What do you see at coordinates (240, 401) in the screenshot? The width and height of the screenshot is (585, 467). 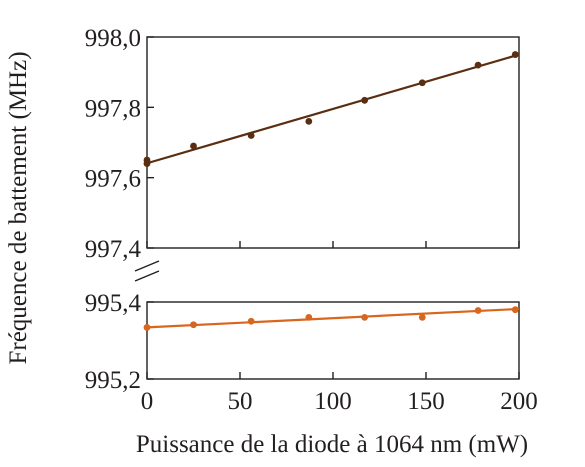 I see `x-tick-label: 50` at bounding box center [240, 401].